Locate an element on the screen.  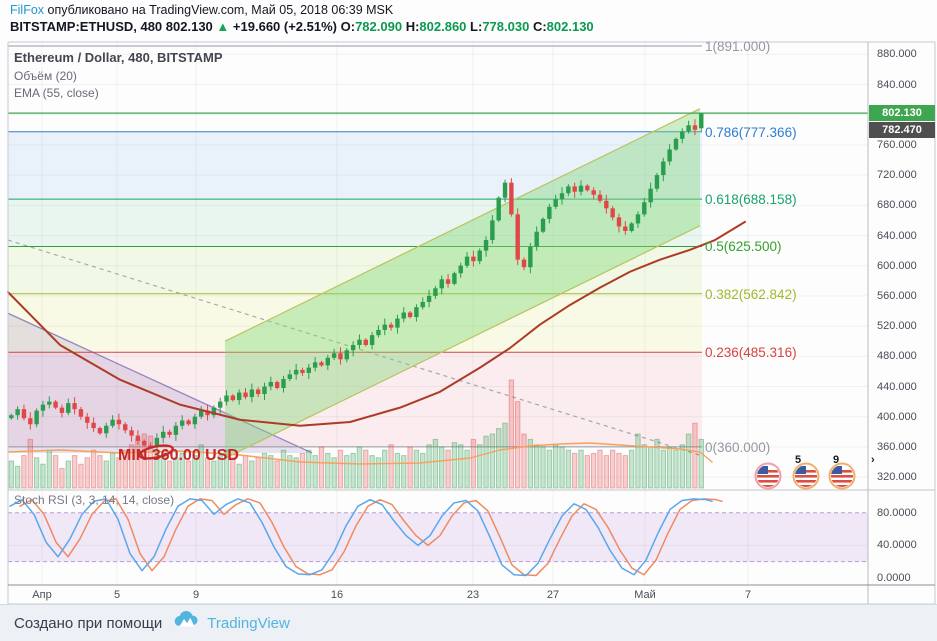
time-axis-label: Май is located at coordinates (645, 595).